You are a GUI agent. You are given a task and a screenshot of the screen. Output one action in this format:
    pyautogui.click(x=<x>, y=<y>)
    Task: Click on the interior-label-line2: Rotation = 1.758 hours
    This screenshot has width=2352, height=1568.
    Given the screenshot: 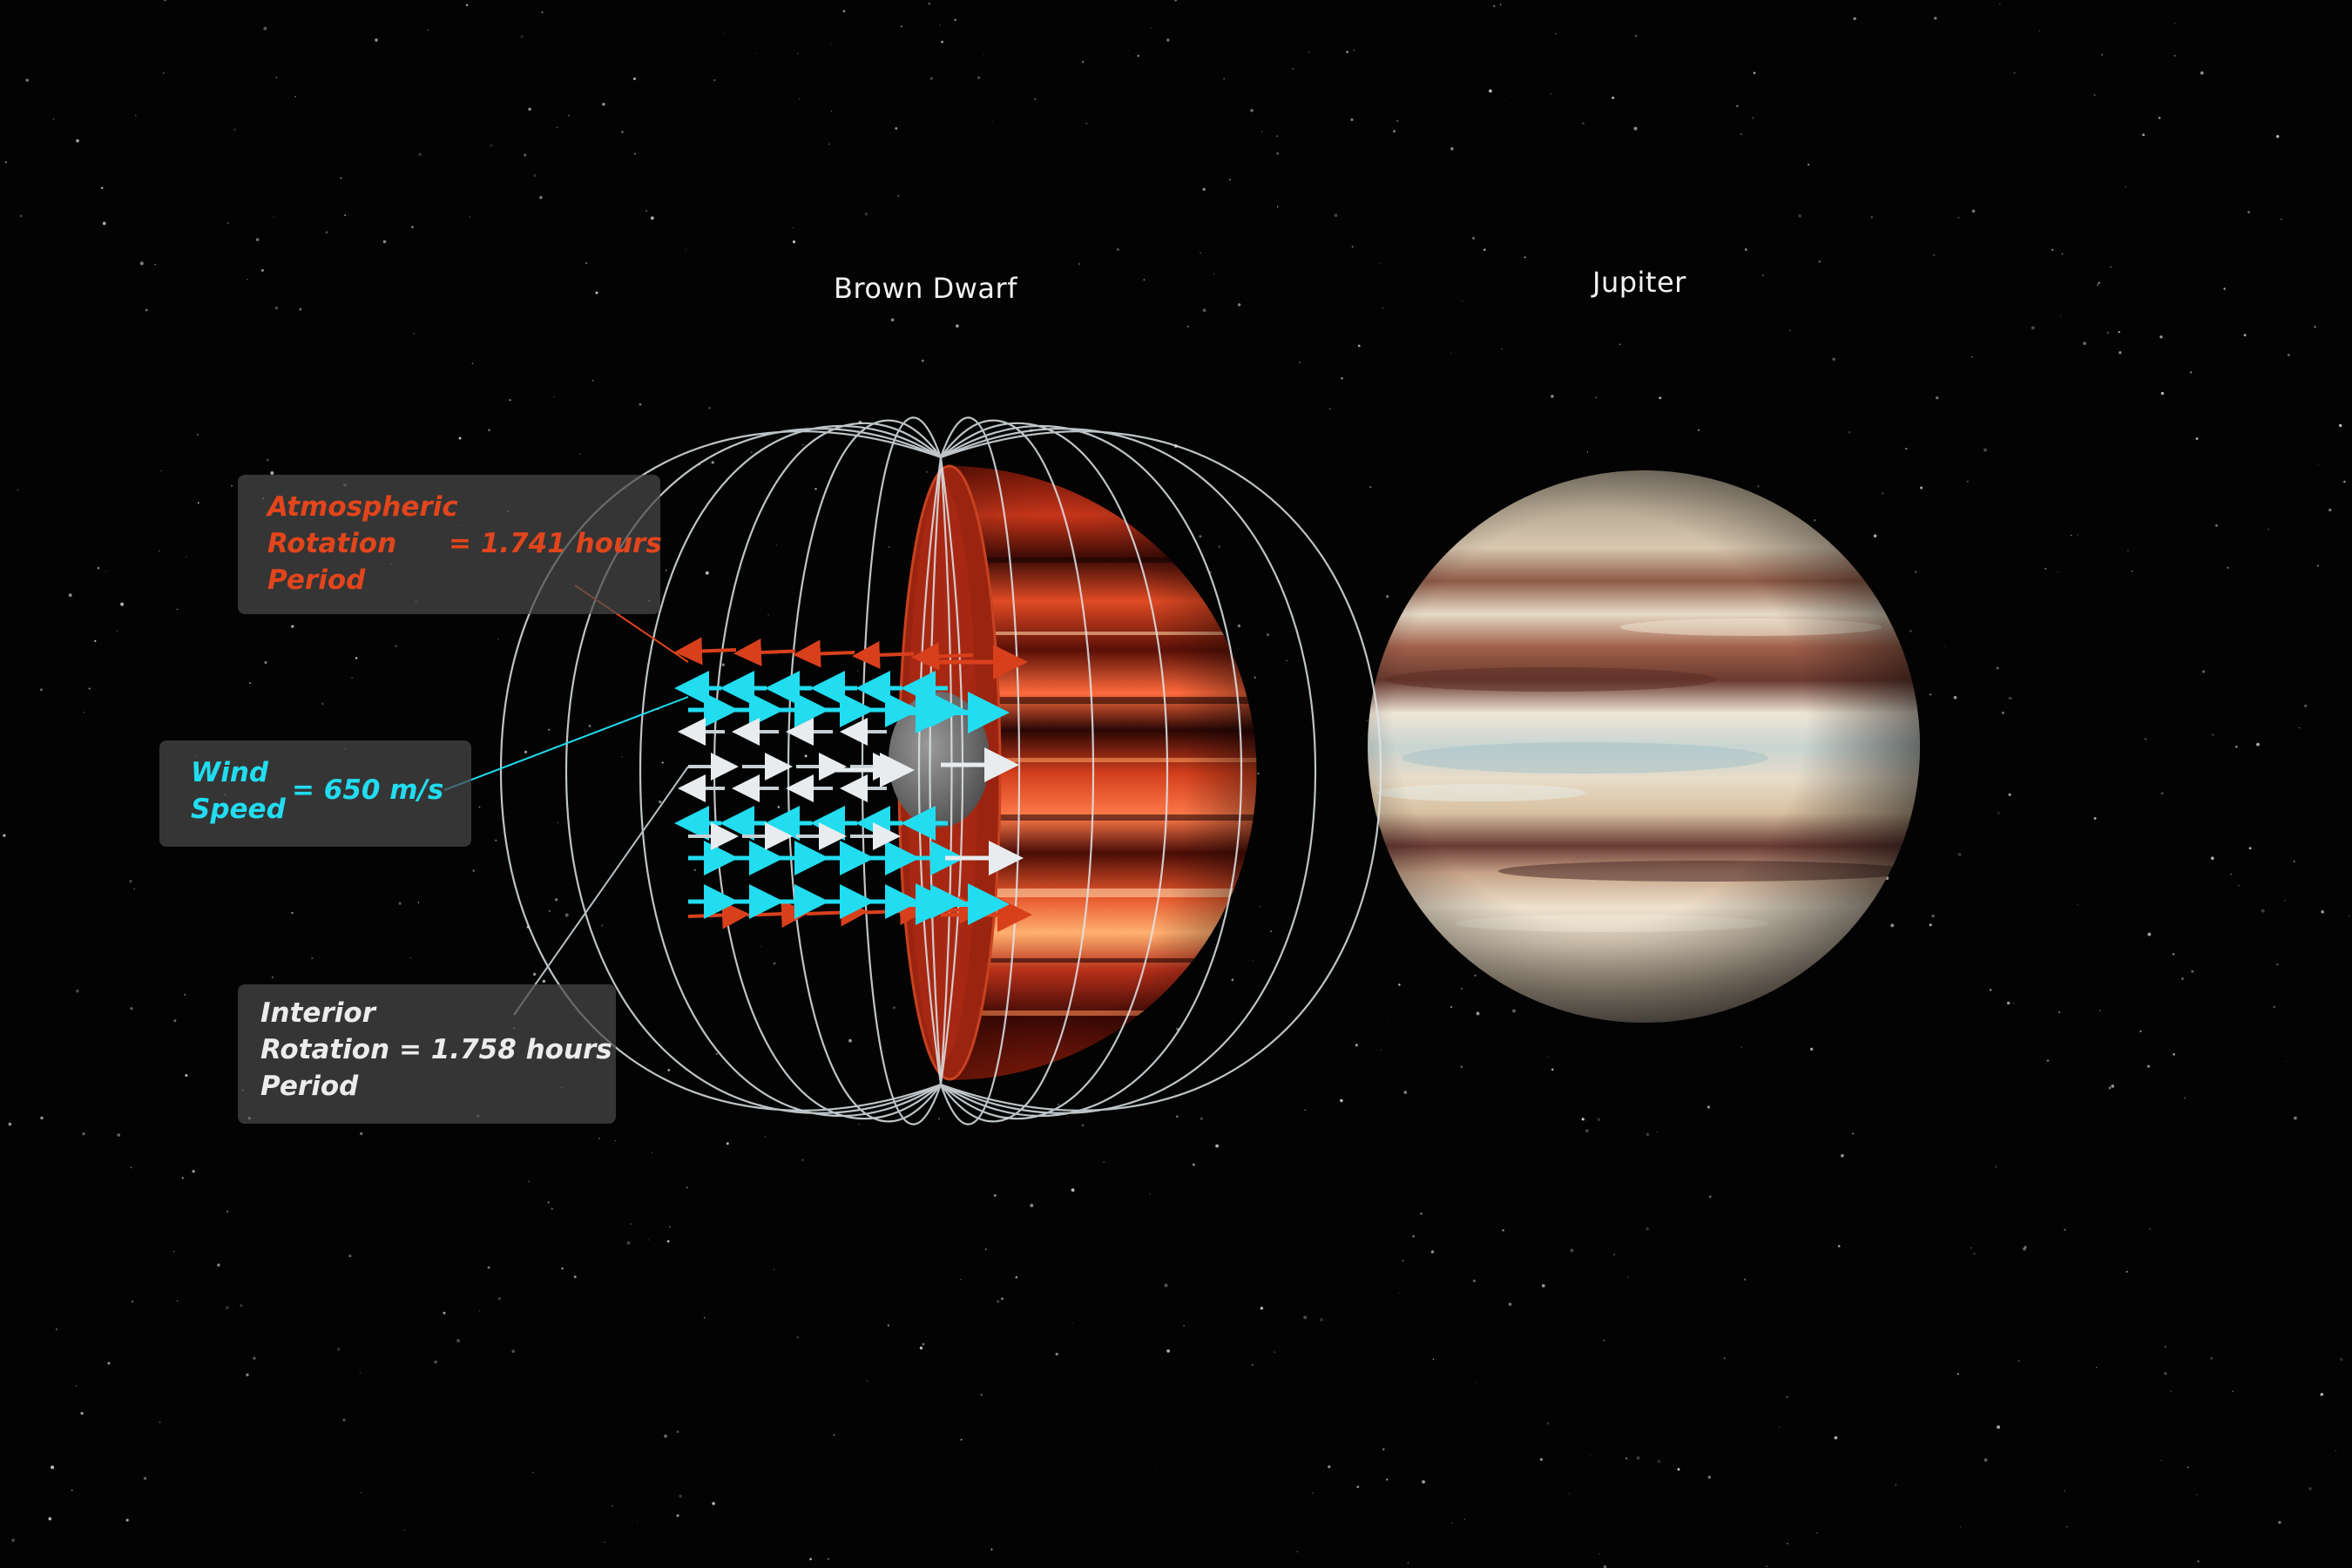 What is the action you would take?
    pyautogui.click(x=436, y=1049)
    